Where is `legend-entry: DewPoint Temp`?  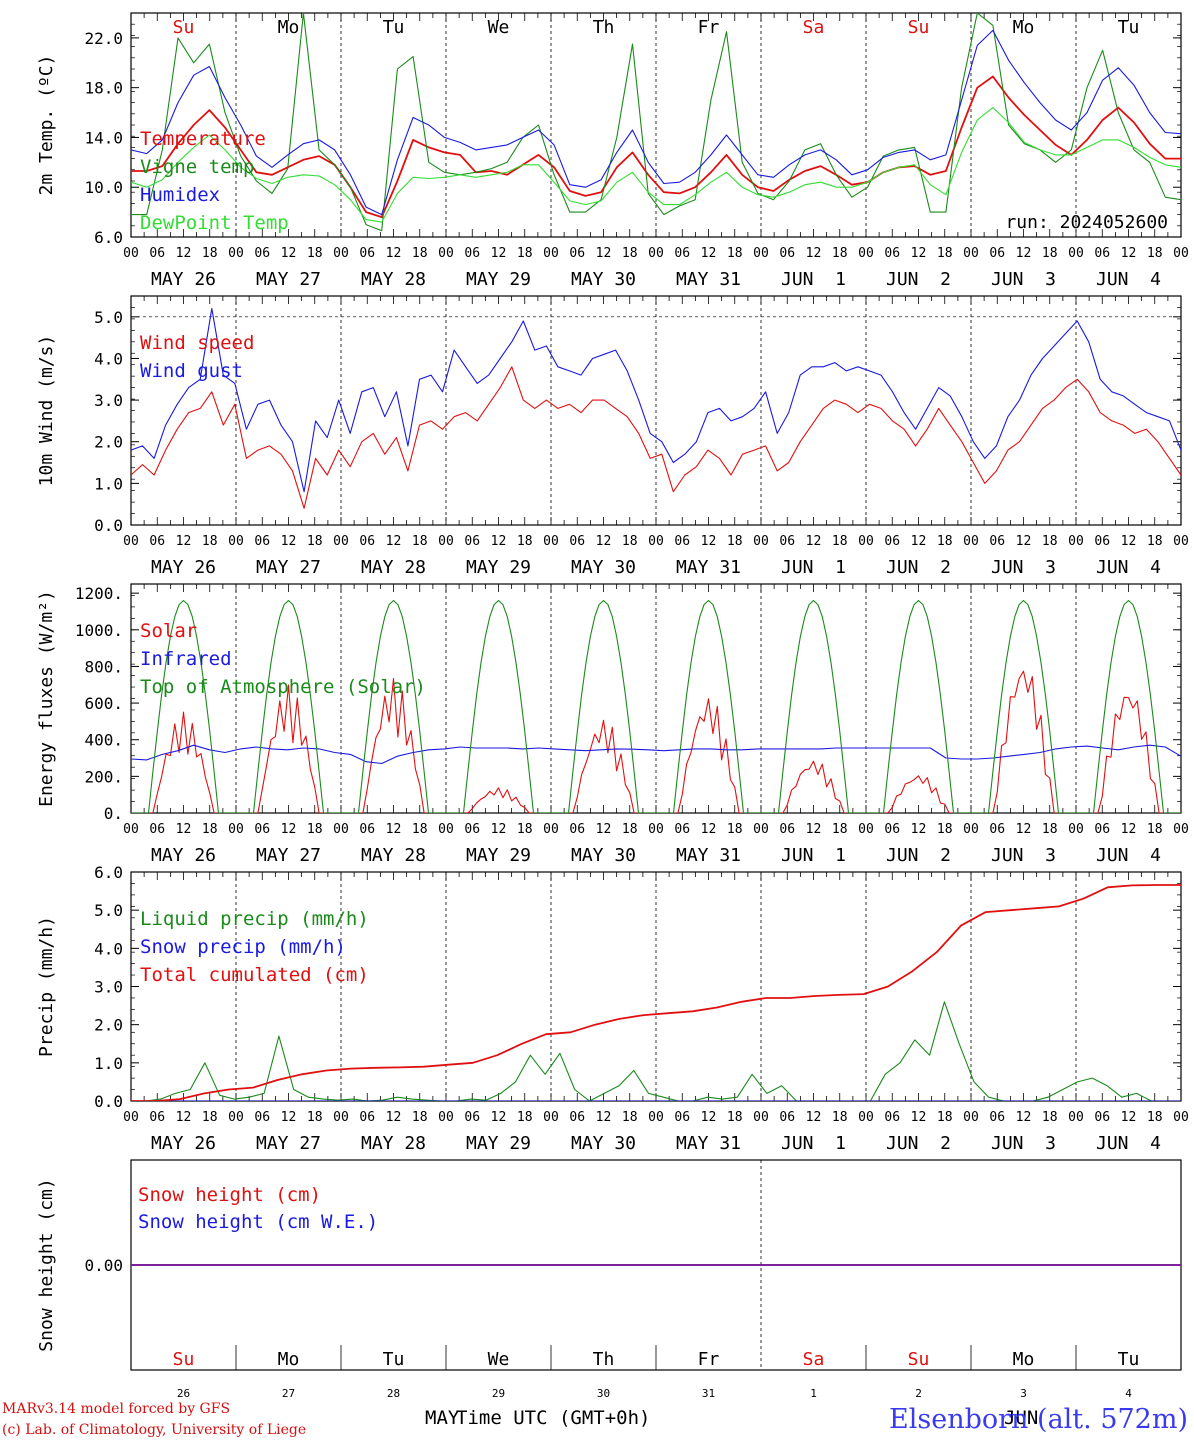 legend-entry: DewPoint Temp is located at coordinates (214, 223).